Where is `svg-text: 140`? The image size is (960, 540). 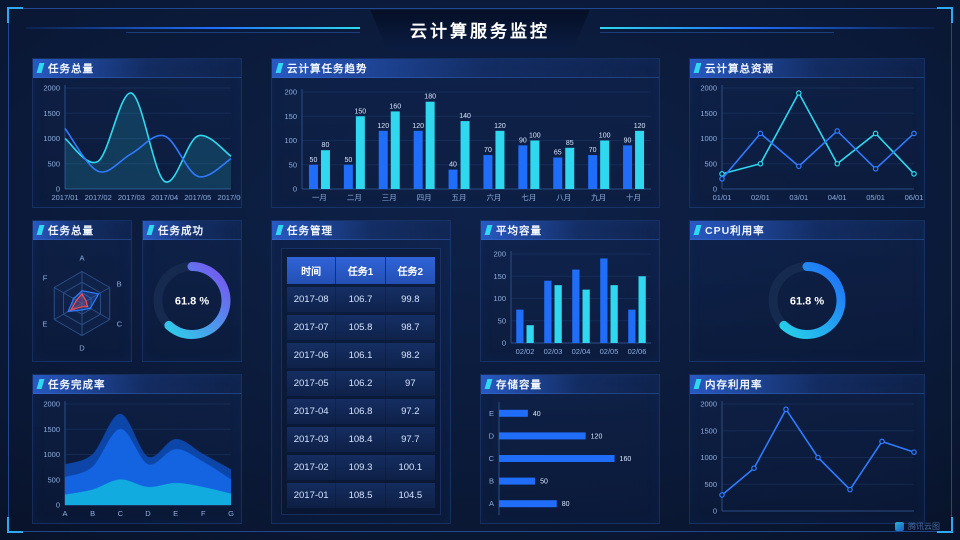 svg-text: 140 is located at coordinates (465, 116).